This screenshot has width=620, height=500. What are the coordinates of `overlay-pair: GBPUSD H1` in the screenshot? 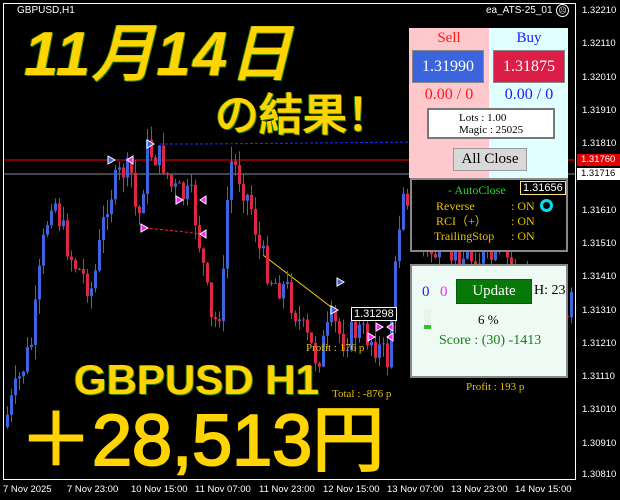 It's located at (197, 379).